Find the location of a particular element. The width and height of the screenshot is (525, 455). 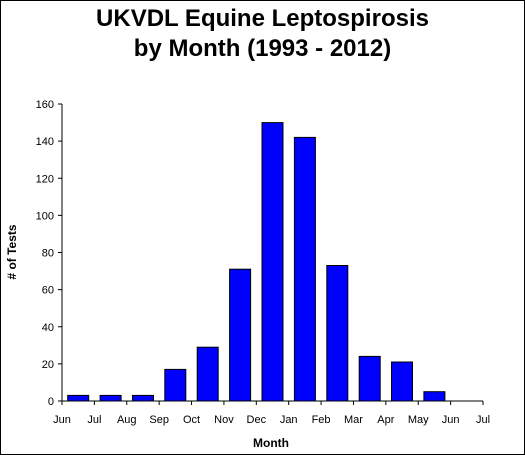

x-tick-label: Aug is located at coordinates (127, 420).